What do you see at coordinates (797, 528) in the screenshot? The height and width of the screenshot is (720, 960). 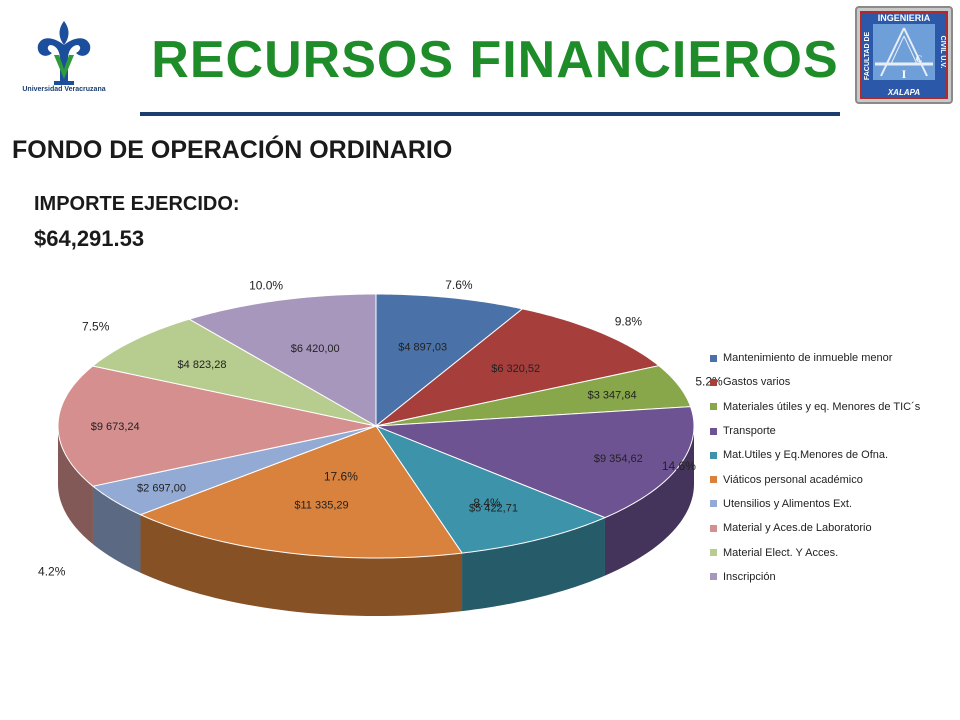 I see `legend-label-7: Material y Aces.de Laboratorio` at bounding box center [797, 528].